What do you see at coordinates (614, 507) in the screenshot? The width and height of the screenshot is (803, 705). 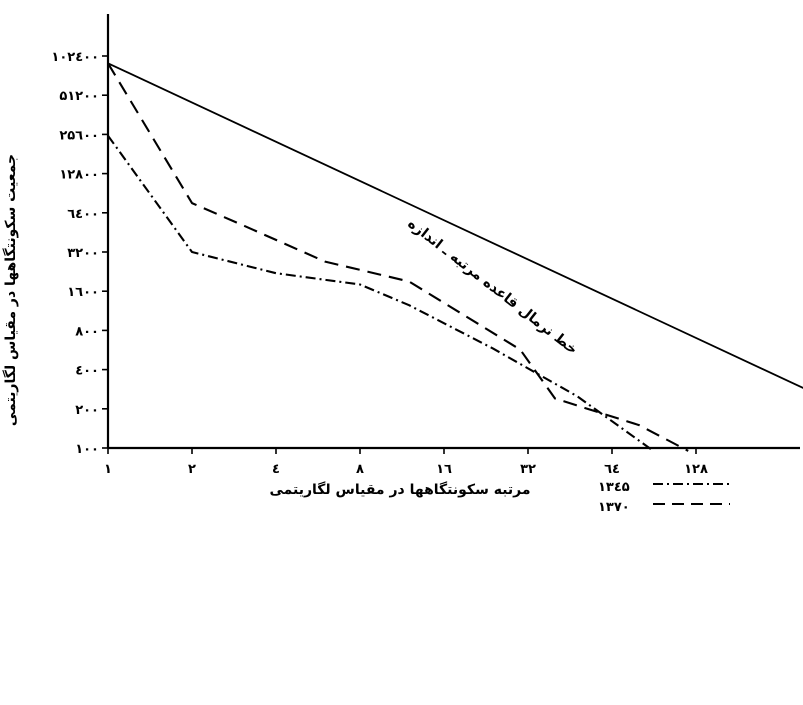 I see `legend-label-1370: ۱۳۷۰` at bounding box center [614, 507].